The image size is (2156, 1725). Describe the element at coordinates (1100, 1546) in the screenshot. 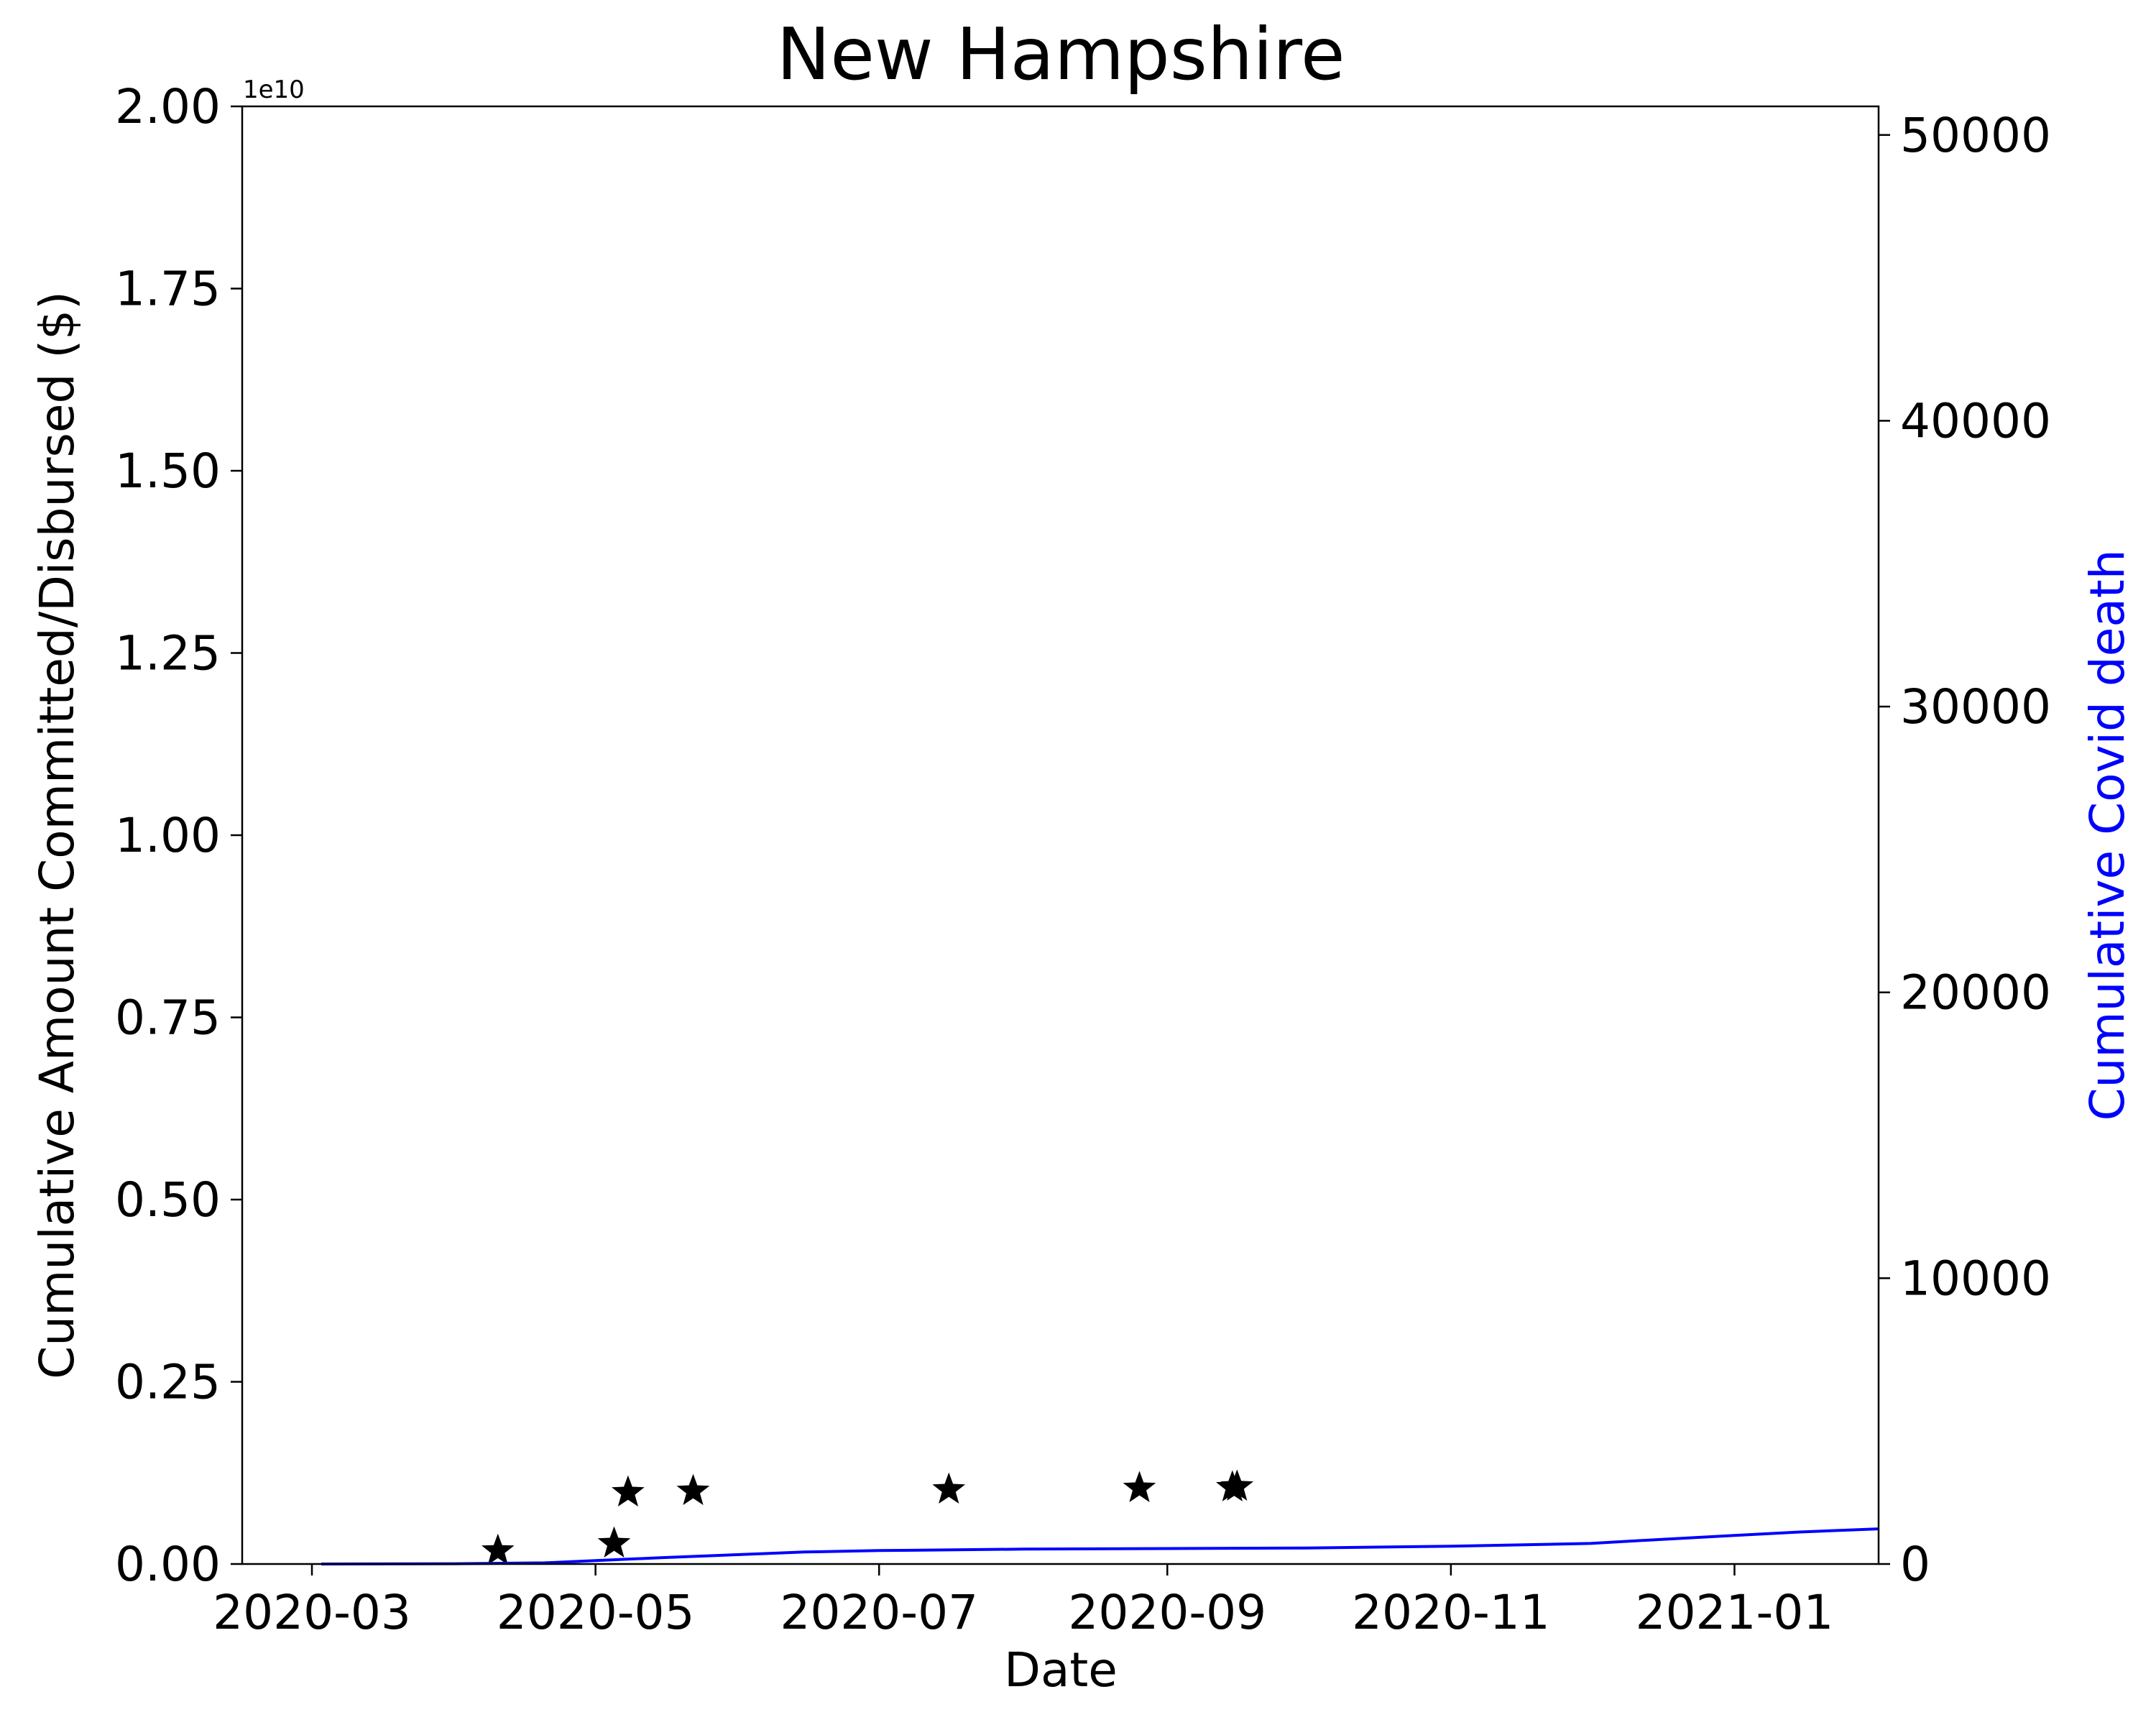

I see `covid-death-line` at that location.